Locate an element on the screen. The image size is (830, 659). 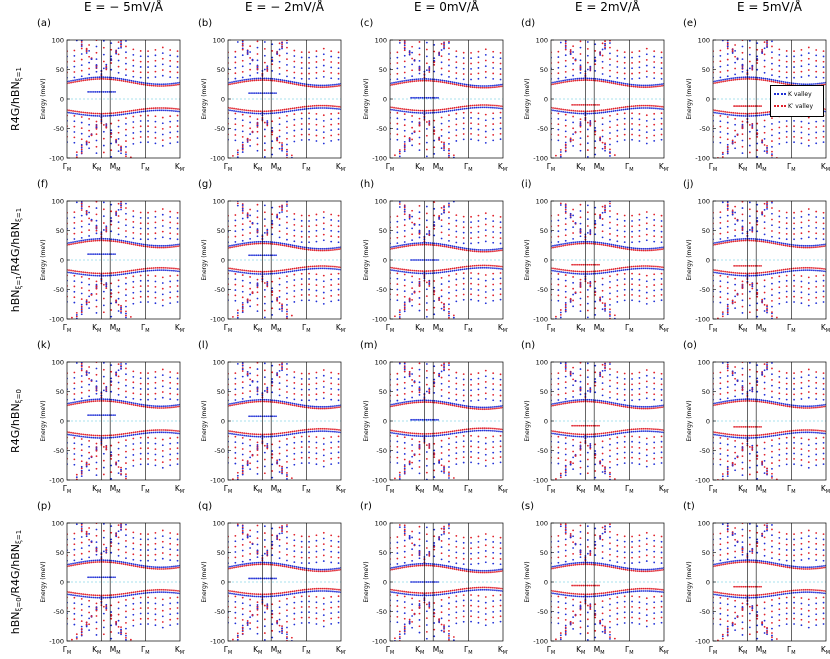
x-tick-label: ΓM is located at coordinates (67, 328).